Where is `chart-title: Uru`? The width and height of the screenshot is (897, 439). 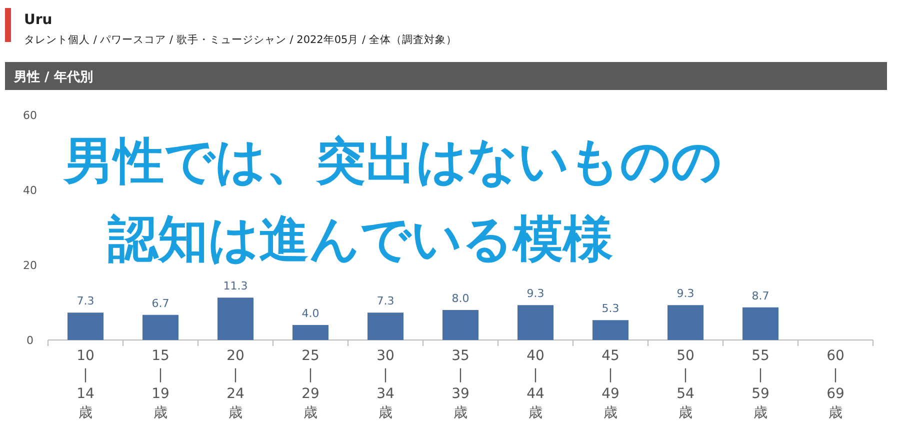 chart-title: Uru is located at coordinates (38, 20).